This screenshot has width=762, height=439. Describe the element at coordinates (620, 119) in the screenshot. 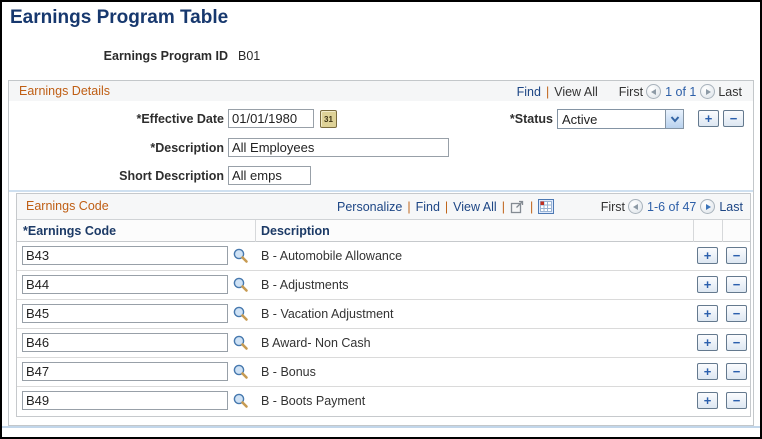

I see `status-select: Active` at that location.